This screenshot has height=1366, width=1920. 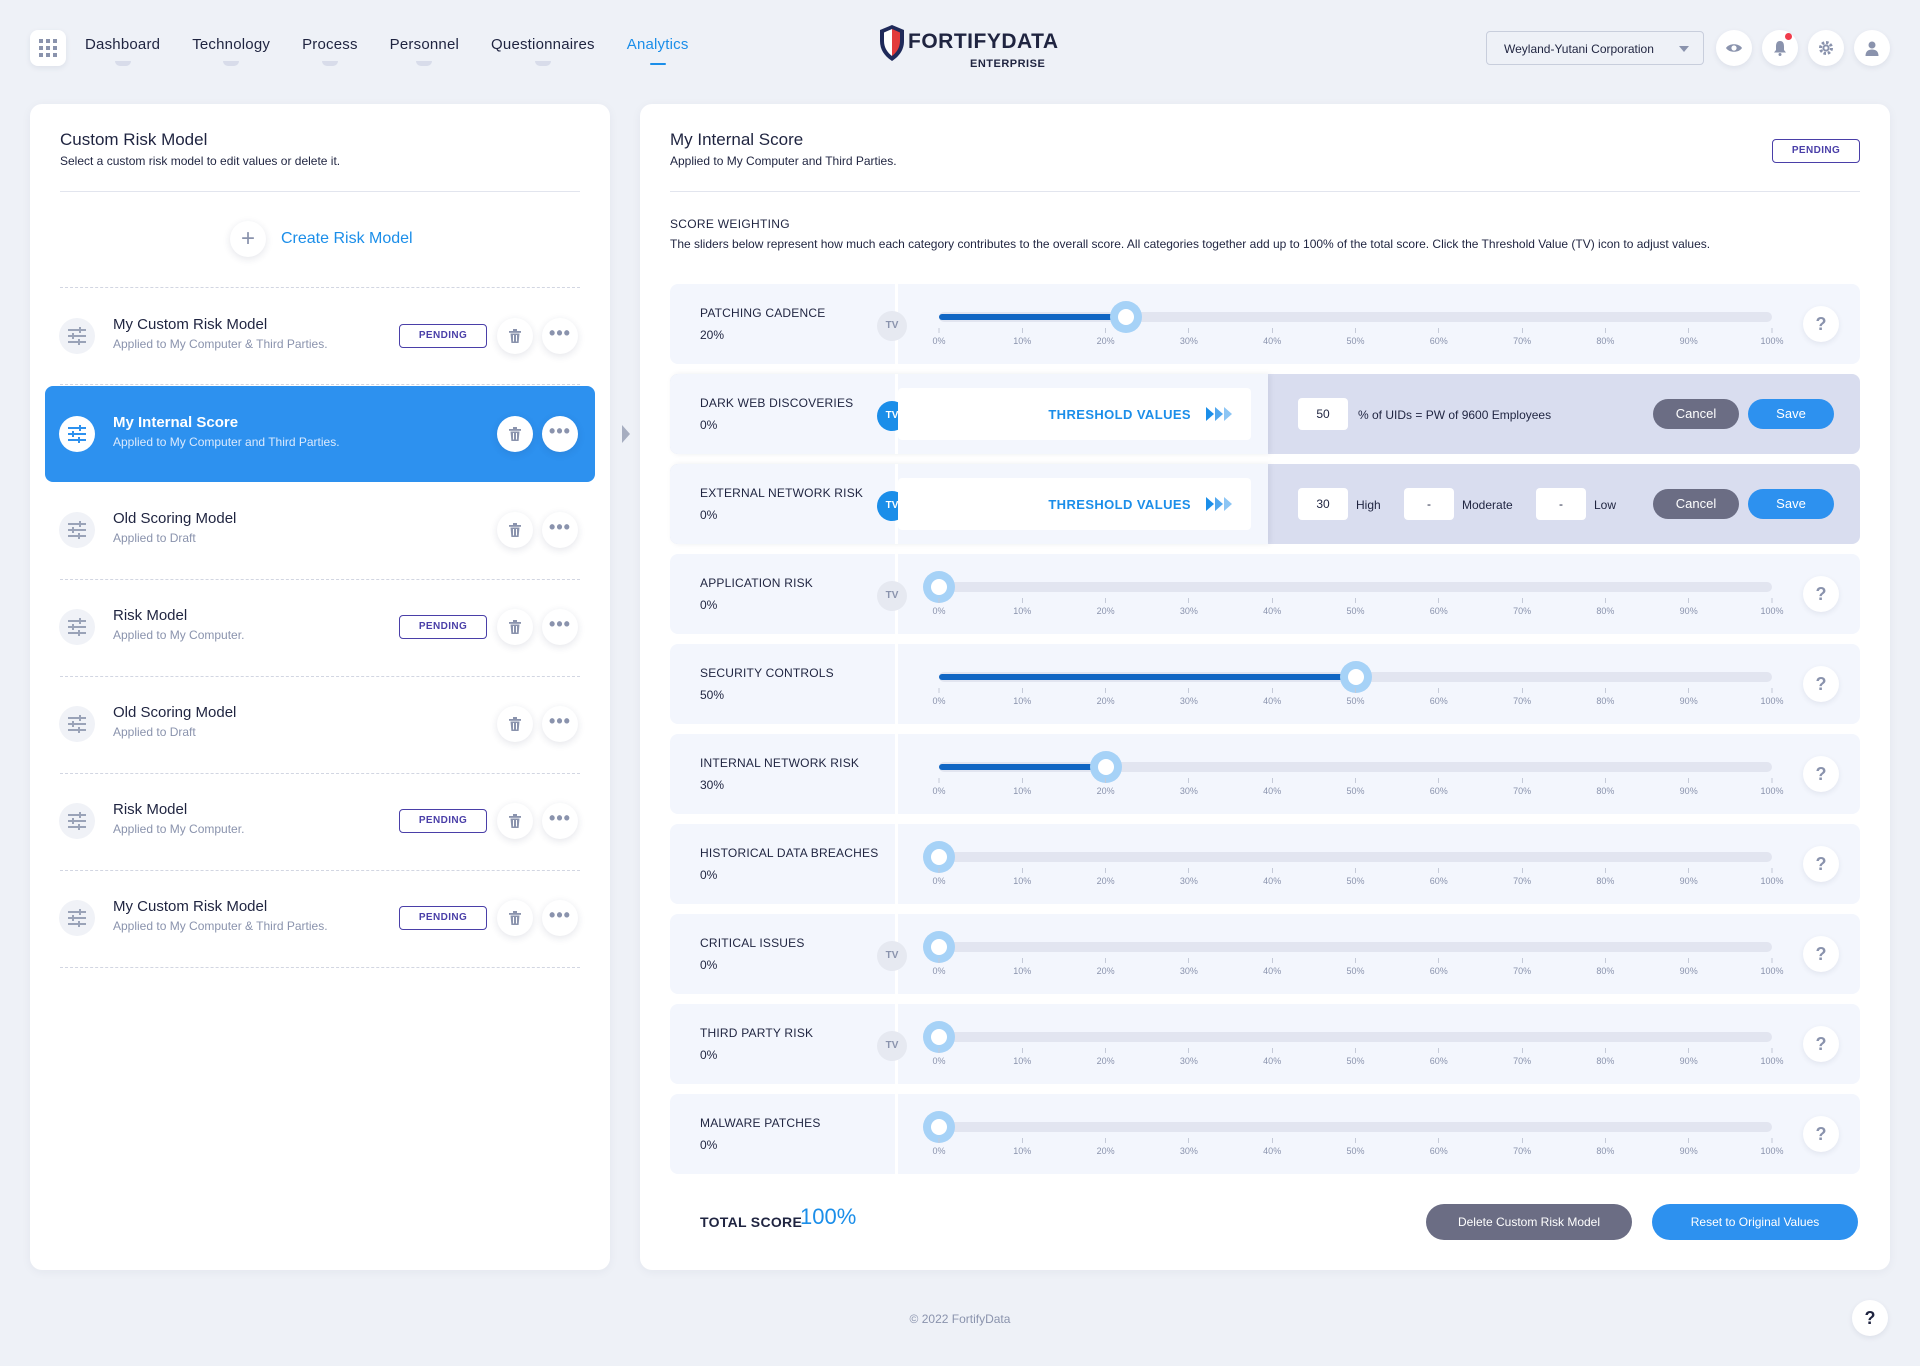 I want to click on footer-copyright: © 2022 FortifyData, so click(x=960, y=1319).